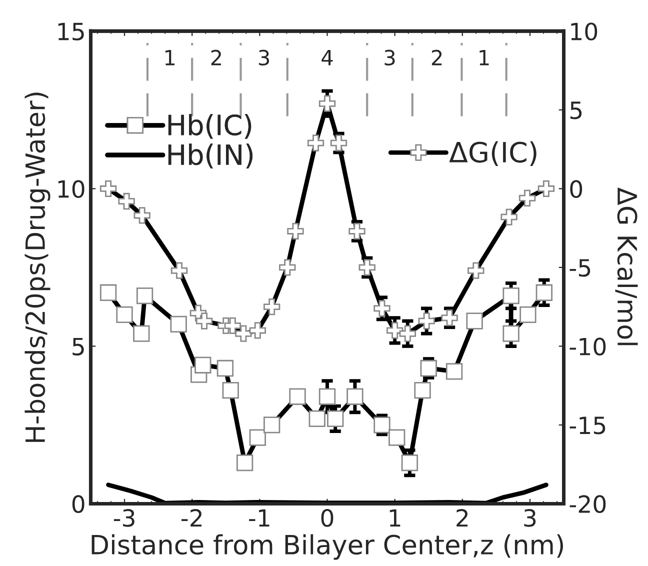 This screenshot has width=648, height=566. Describe the element at coordinates (530, 518) in the screenshot. I see `x-tick-label: 3` at that location.